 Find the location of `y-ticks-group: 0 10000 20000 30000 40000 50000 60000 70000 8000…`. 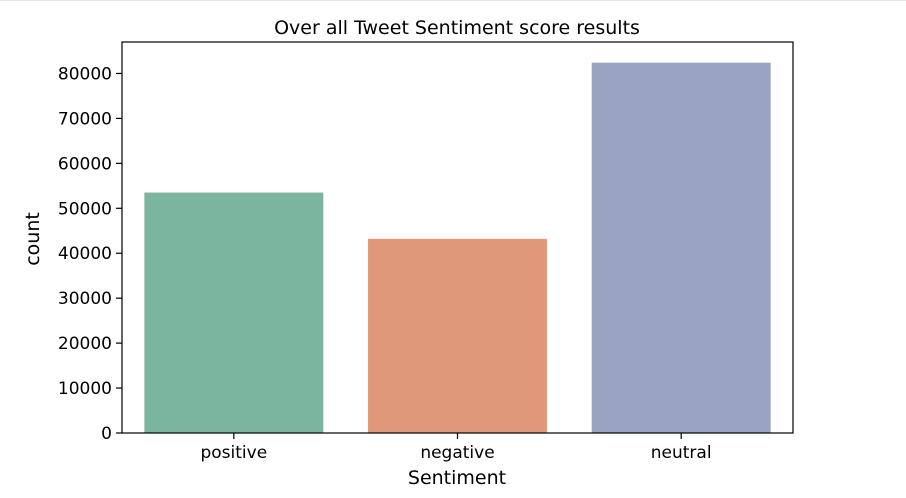

y-ticks-group: 0 10000 20000 30000 40000 50000 60000 70000 8000… is located at coordinates (90, 254).